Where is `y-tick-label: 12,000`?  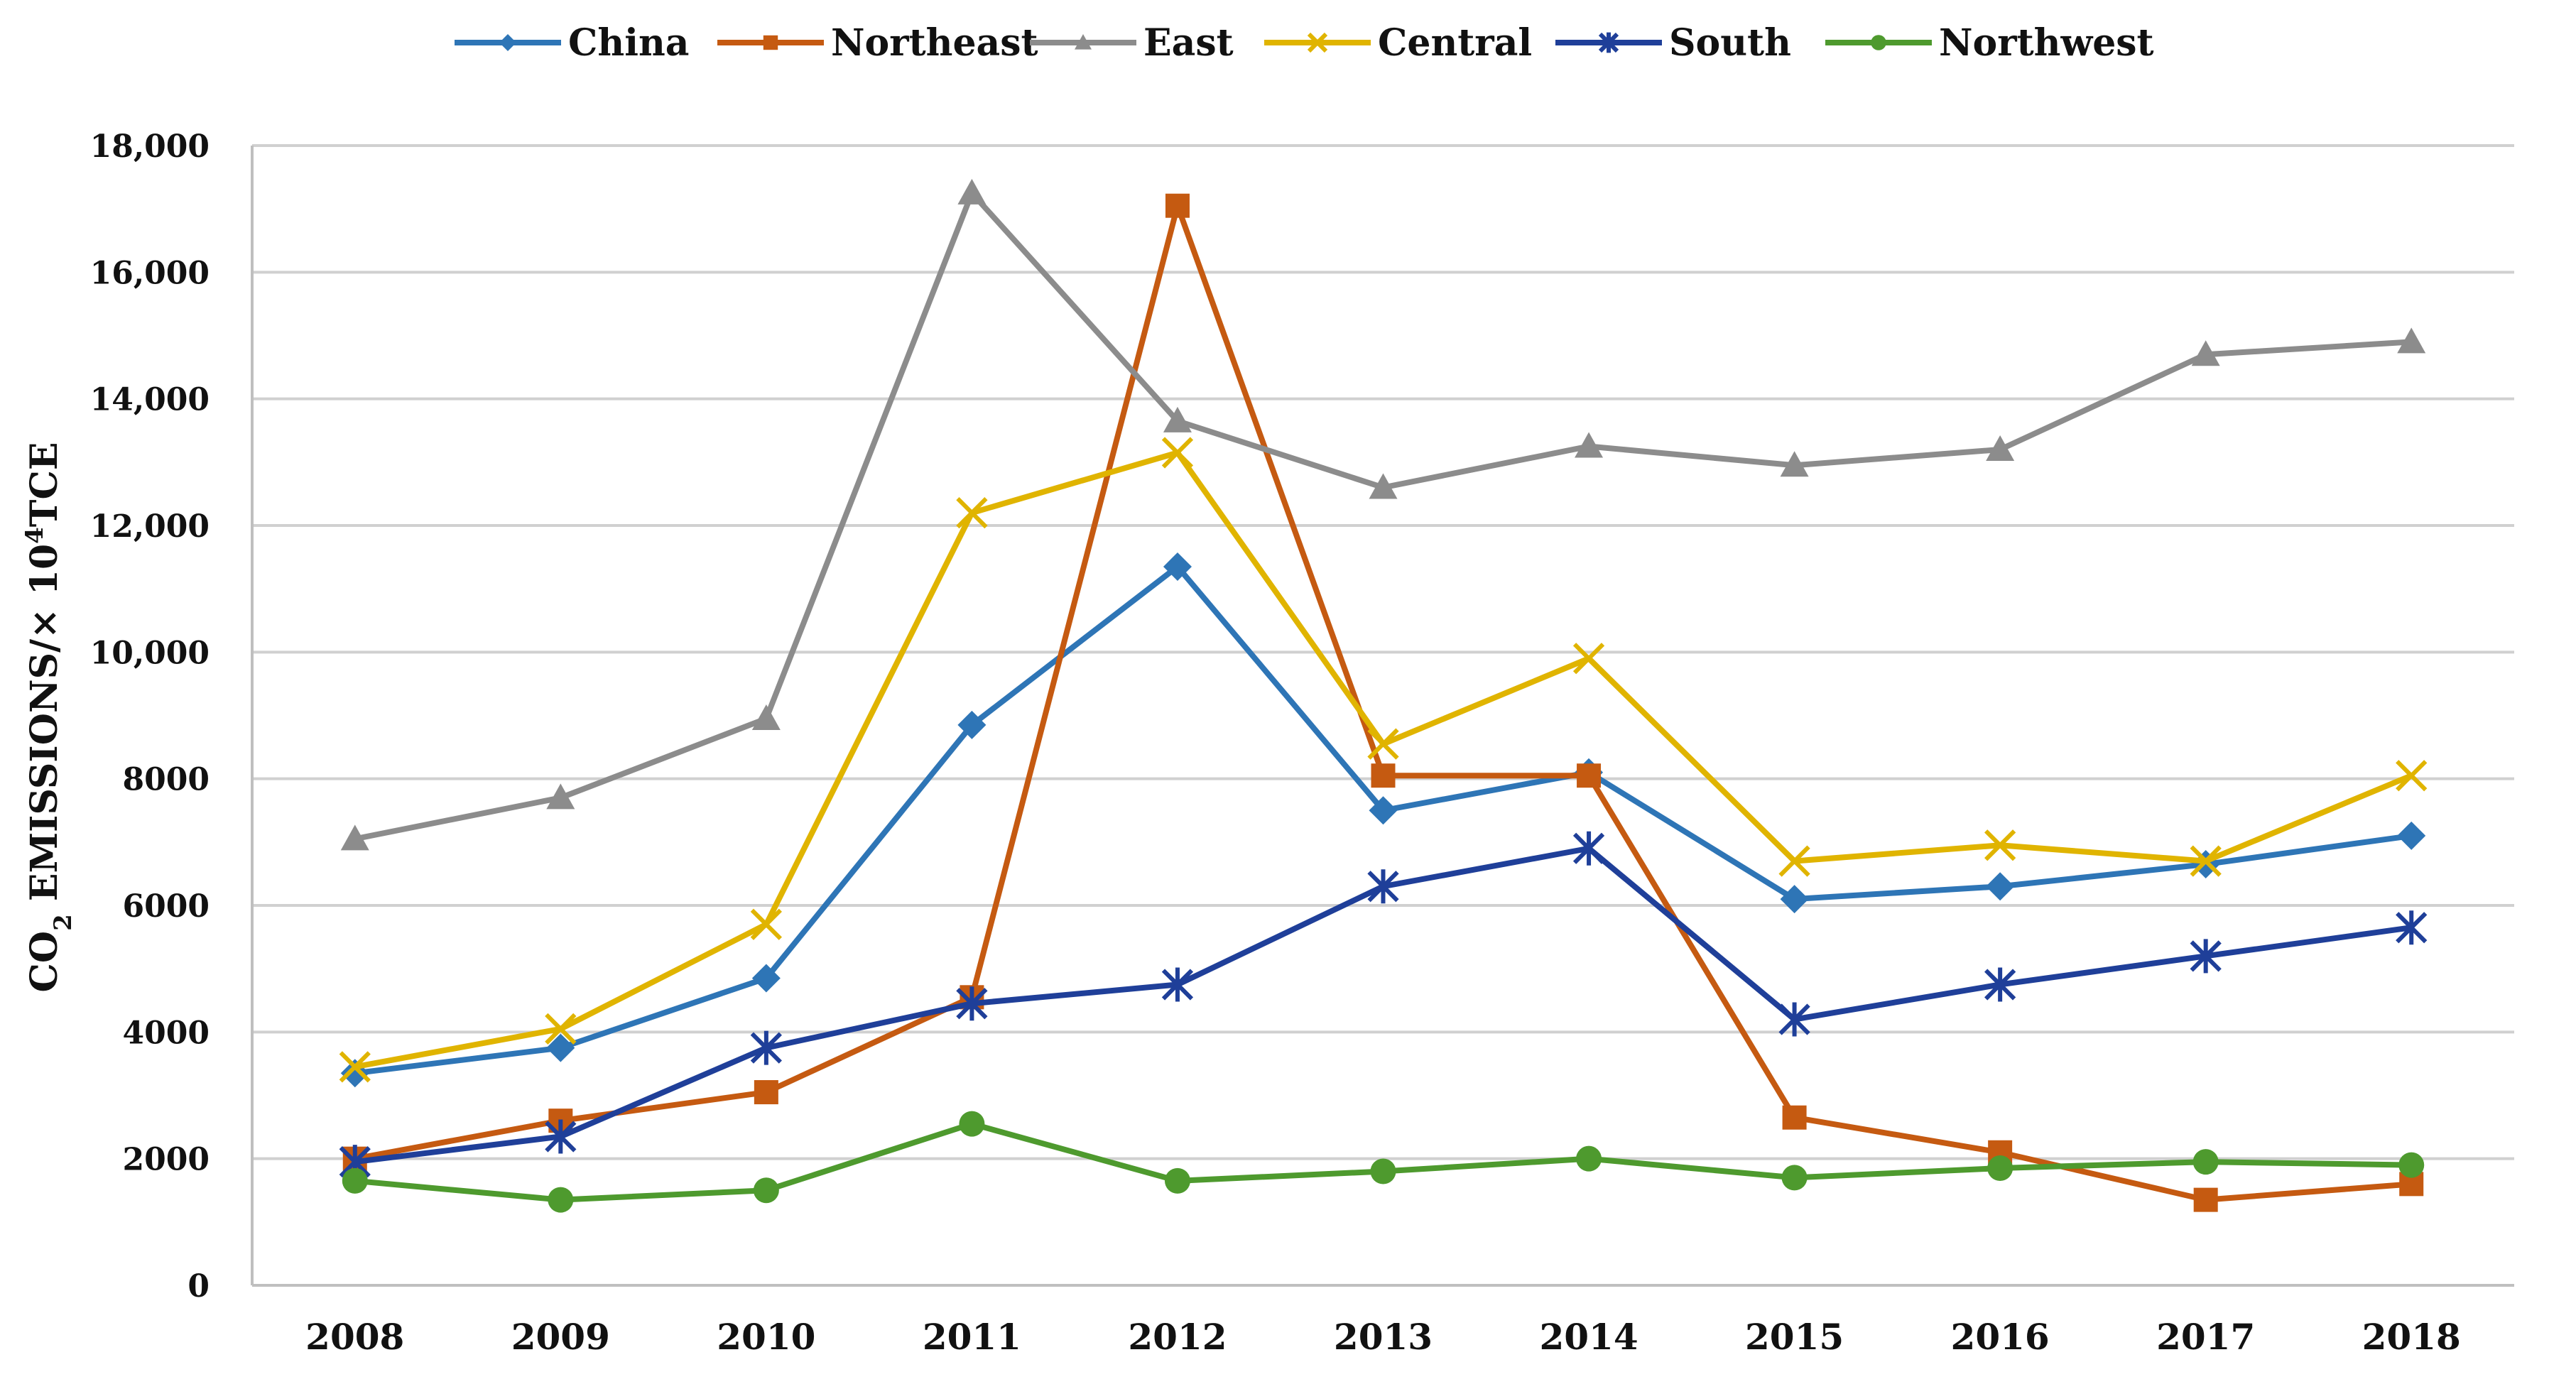 y-tick-label: 12,000 is located at coordinates (150, 526).